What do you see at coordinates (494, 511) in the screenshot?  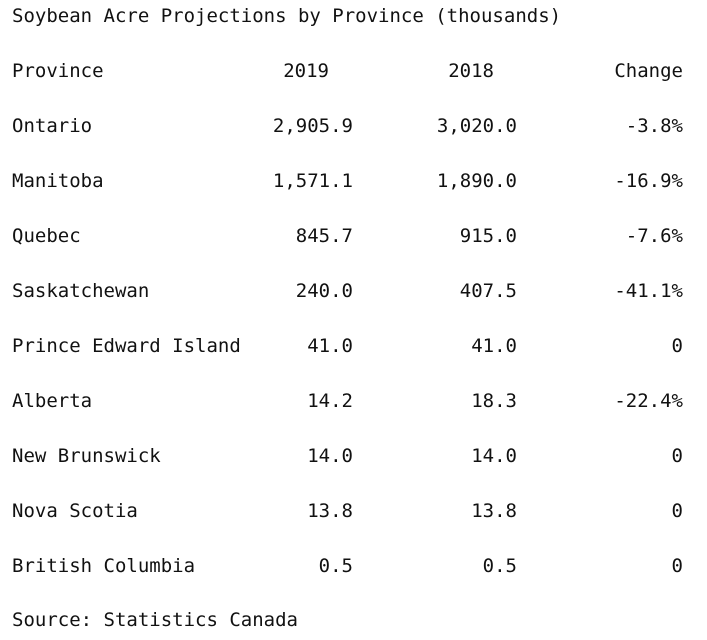 I see `cell-2018: 13.8` at bounding box center [494, 511].